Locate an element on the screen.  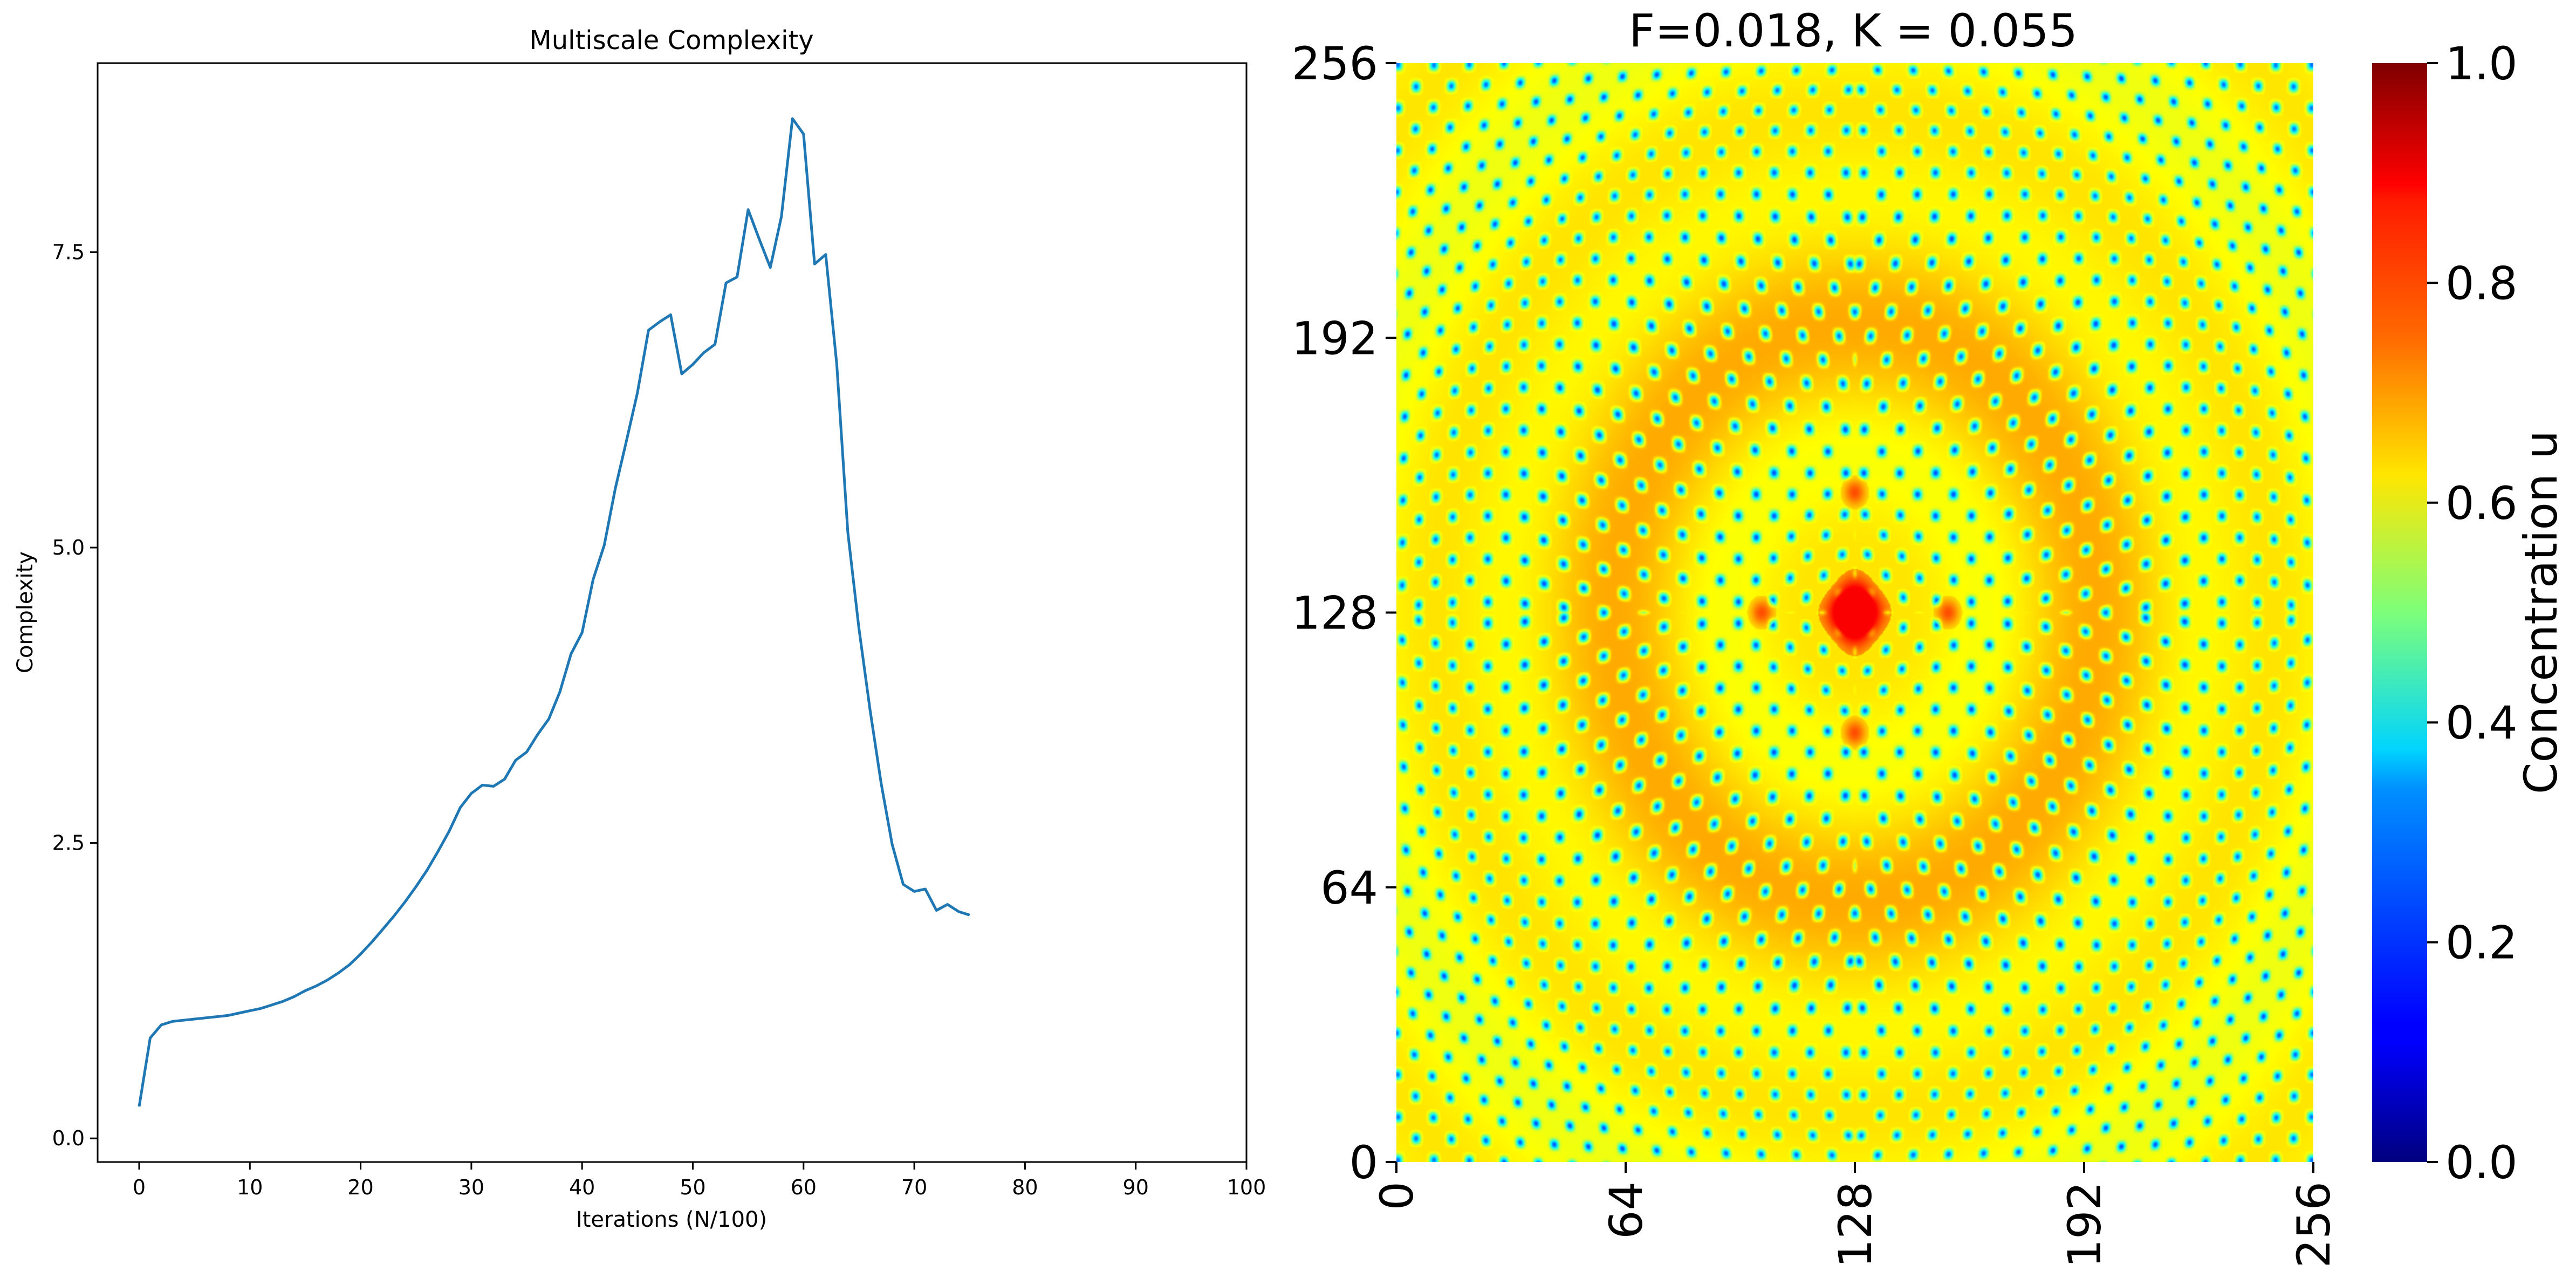
x-tick-label: 100 is located at coordinates (1246, 1187).